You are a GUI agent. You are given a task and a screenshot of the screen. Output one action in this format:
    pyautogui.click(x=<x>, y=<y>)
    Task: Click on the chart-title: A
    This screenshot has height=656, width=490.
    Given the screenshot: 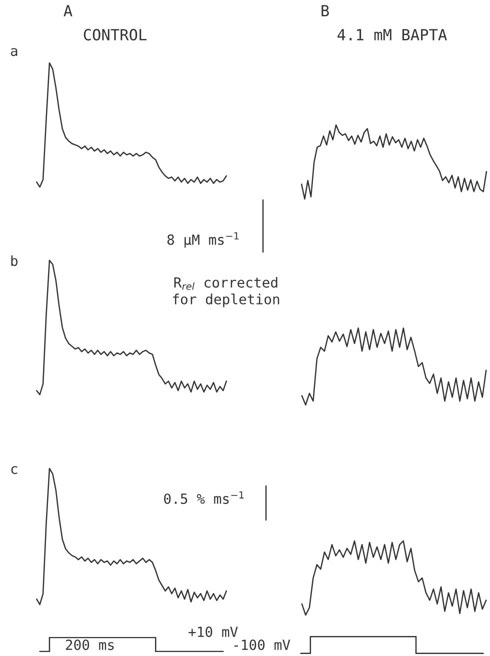 What is the action you would take?
    pyautogui.click(x=68, y=10)
    